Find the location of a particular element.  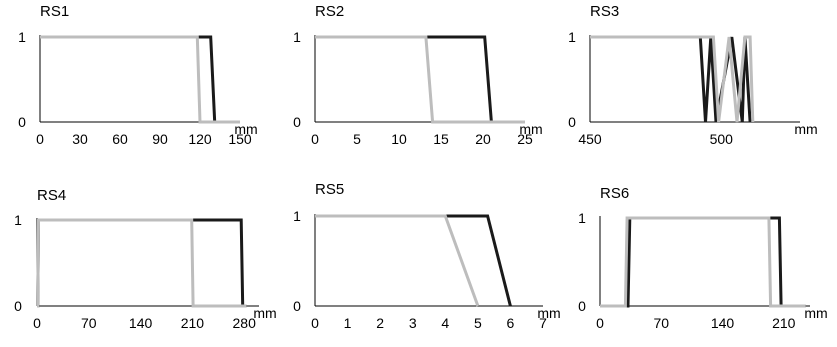

x-tick-label: 30 is located at coordinates (80, 139).